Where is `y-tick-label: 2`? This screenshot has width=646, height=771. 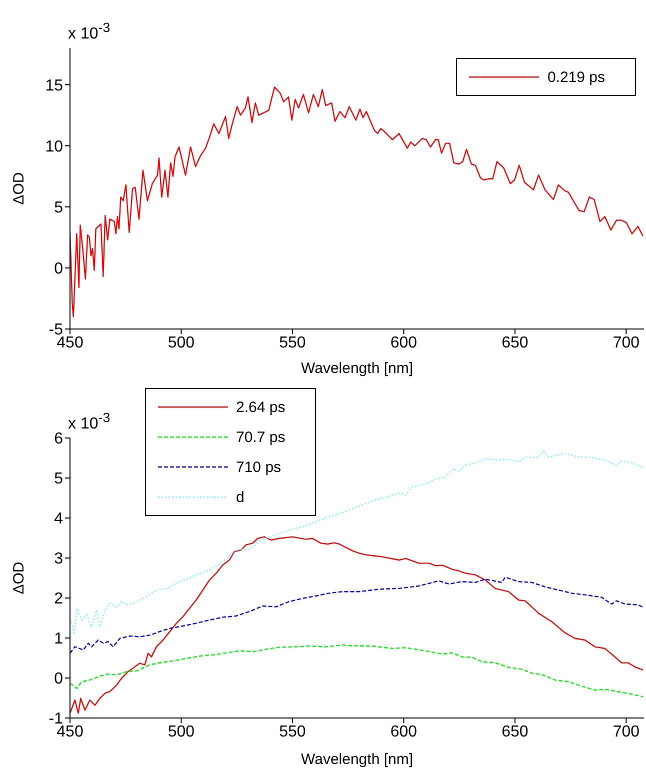 y-tick-label: 2 is located at coordinates (59, 599).